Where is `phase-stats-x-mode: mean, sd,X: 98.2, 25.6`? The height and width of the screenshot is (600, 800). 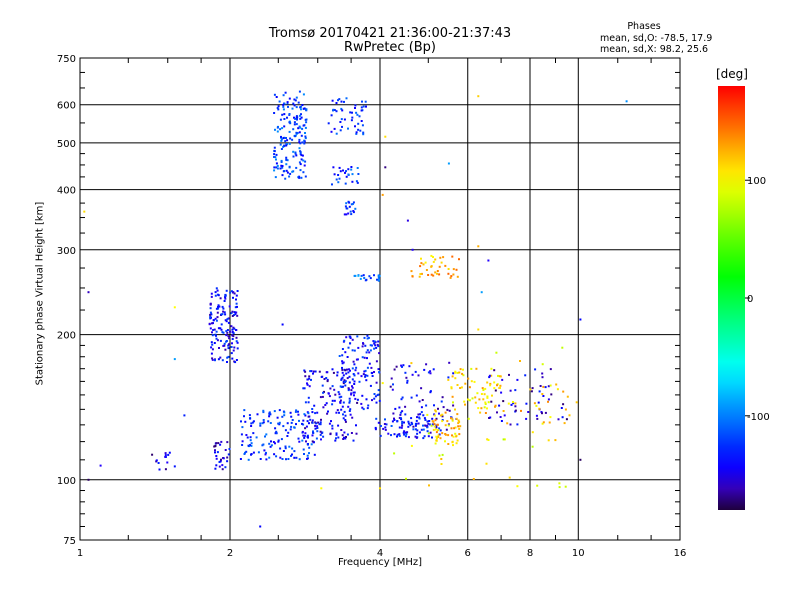
phase-stats-x-mode: mean, sd,X: 98.2, 25.6 is located at coordinates (654, 49).